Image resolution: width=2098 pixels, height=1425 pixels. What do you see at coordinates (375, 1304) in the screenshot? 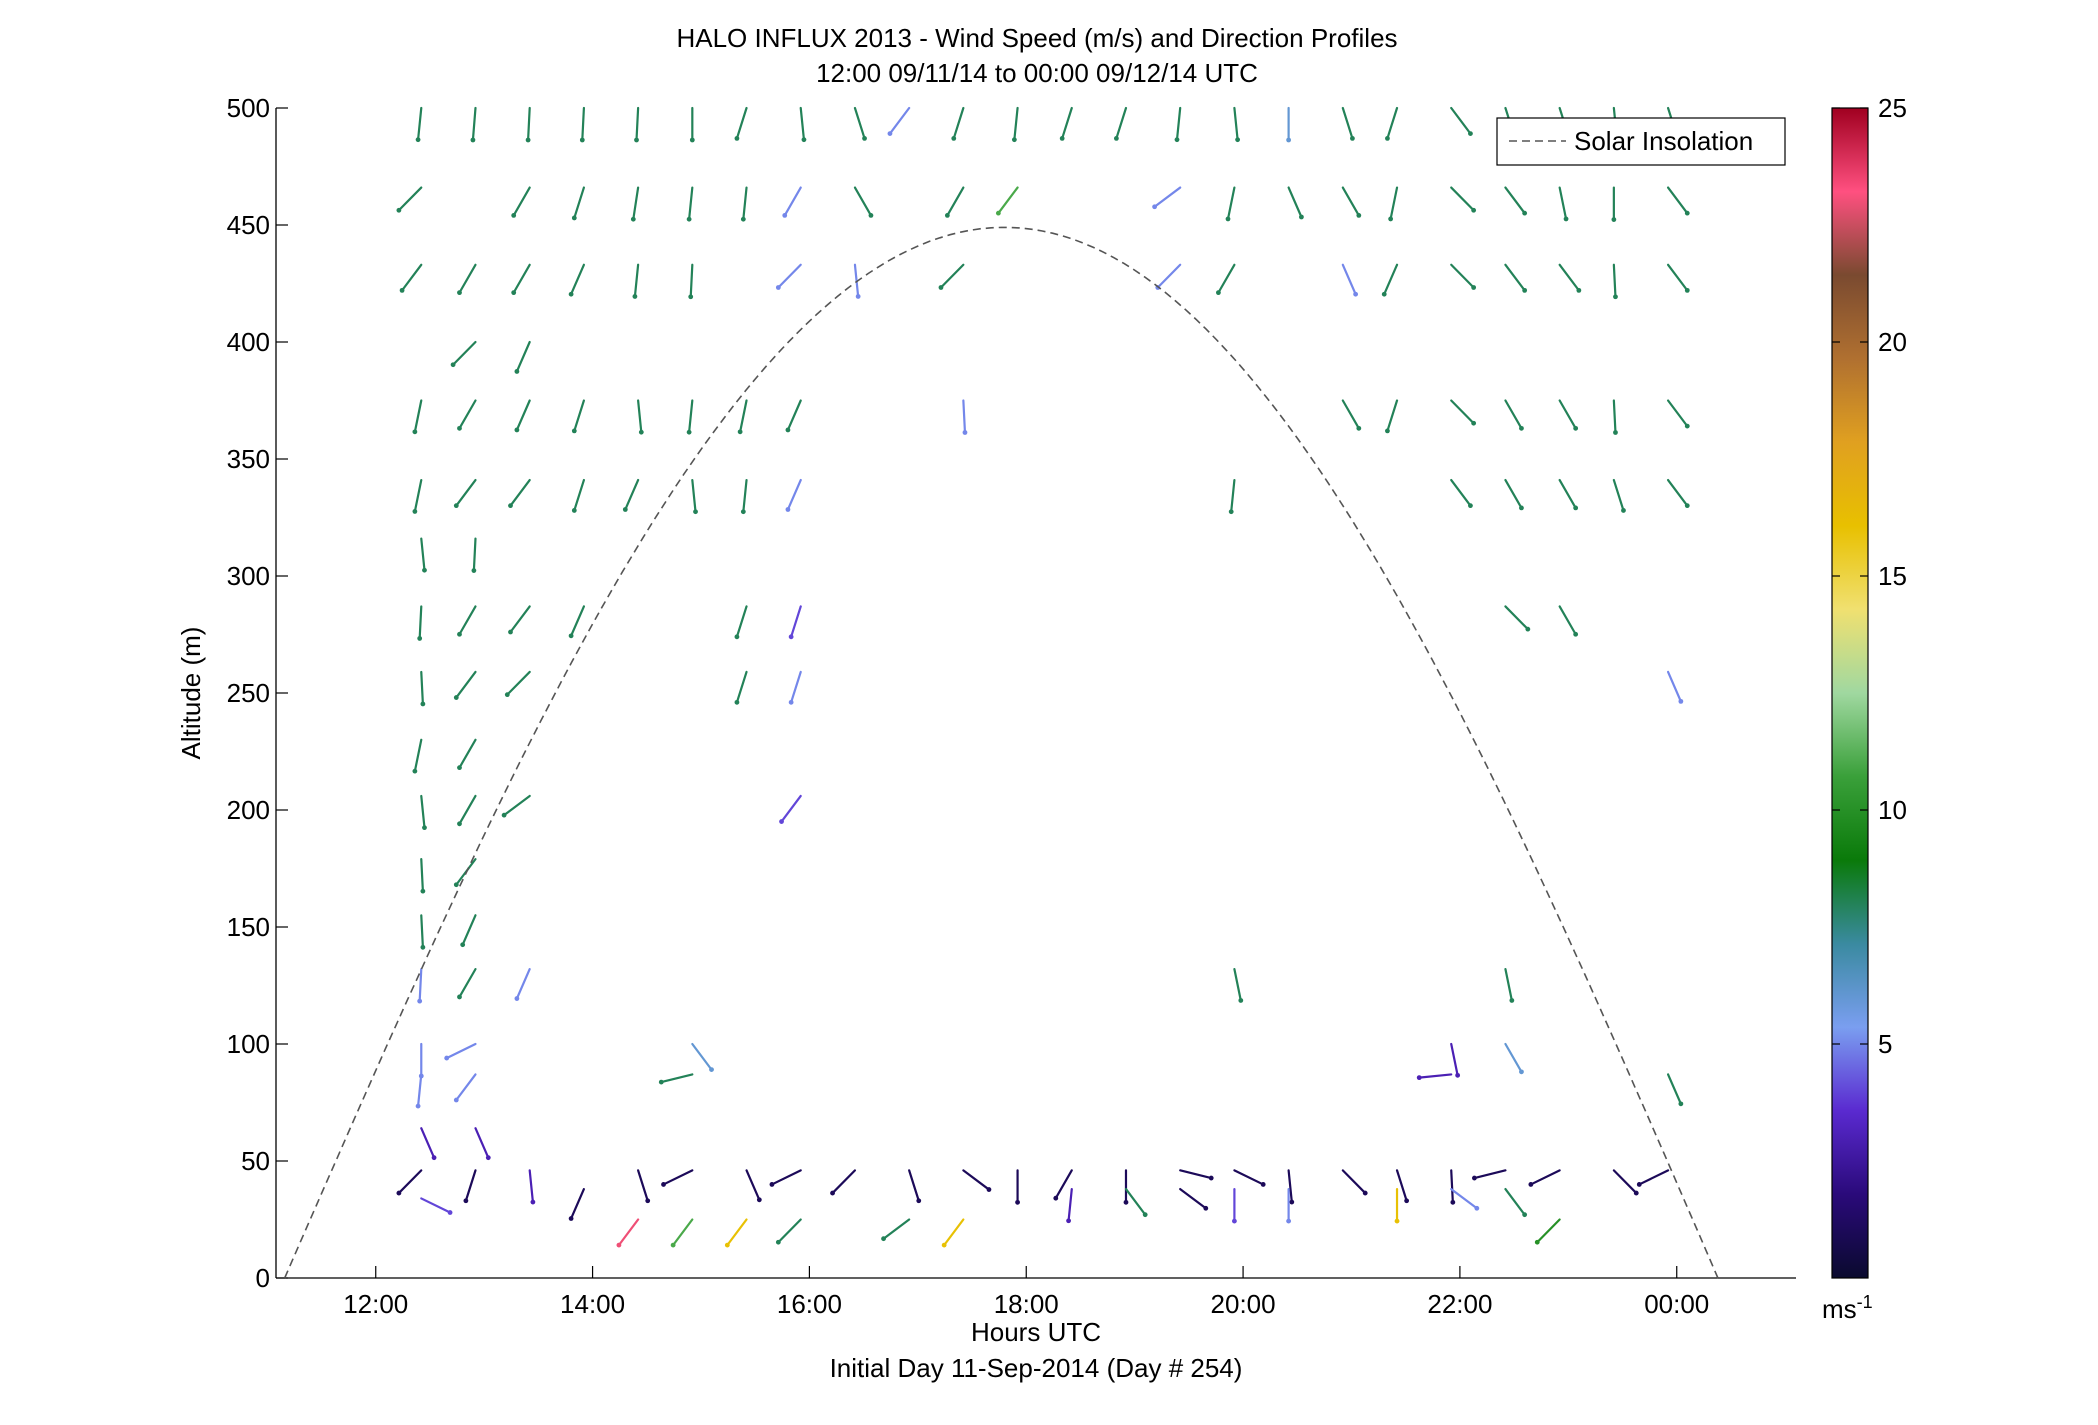
I see `x-tick-label: 12:00` at bounding box center [375, 1304].